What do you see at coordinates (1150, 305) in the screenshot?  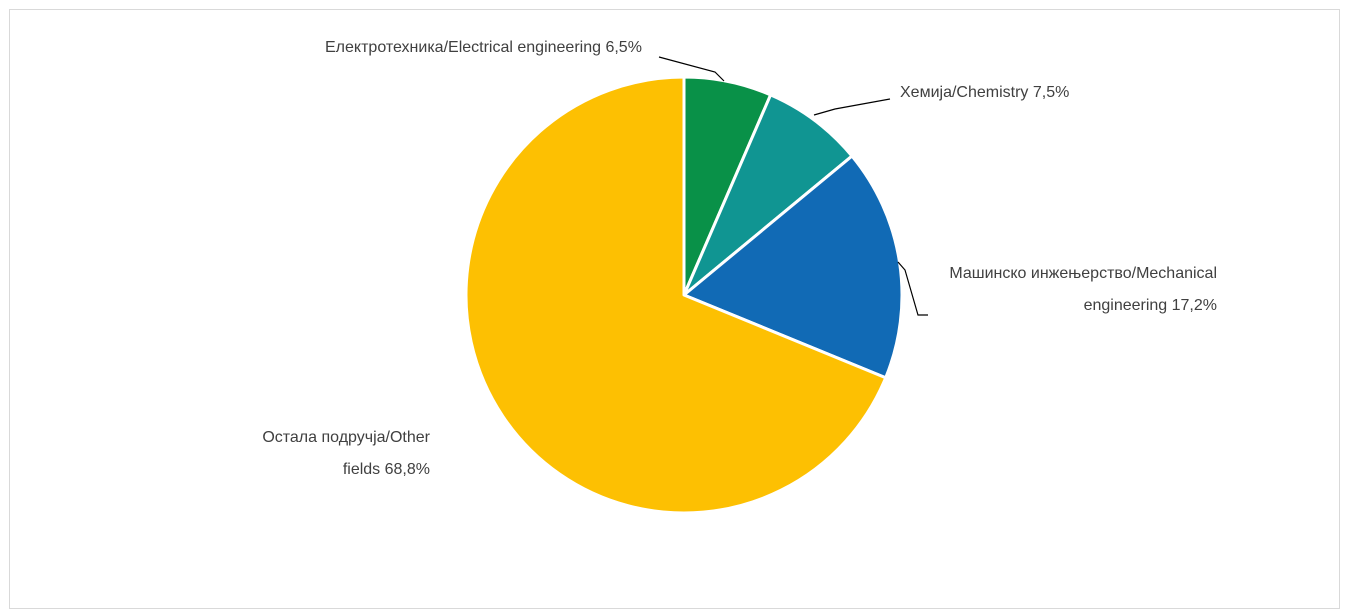 I see `slice-label-2-line-1: engineering 17,2%` at bounding box center [1150, 305].